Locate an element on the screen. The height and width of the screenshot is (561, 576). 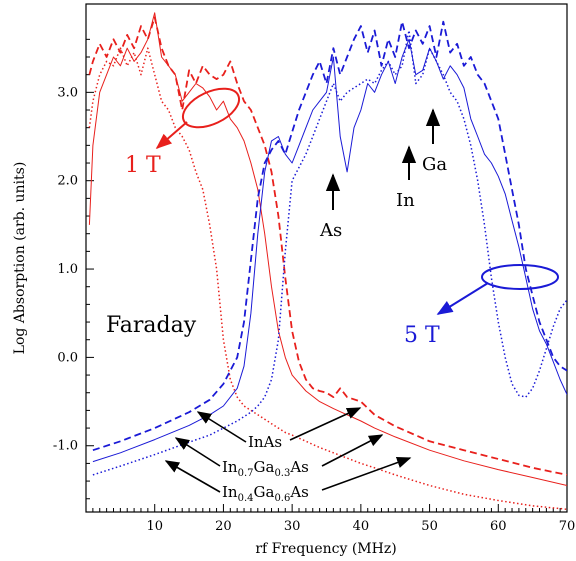
legend-inas-arrow-right is located at coordinates (325, 424).